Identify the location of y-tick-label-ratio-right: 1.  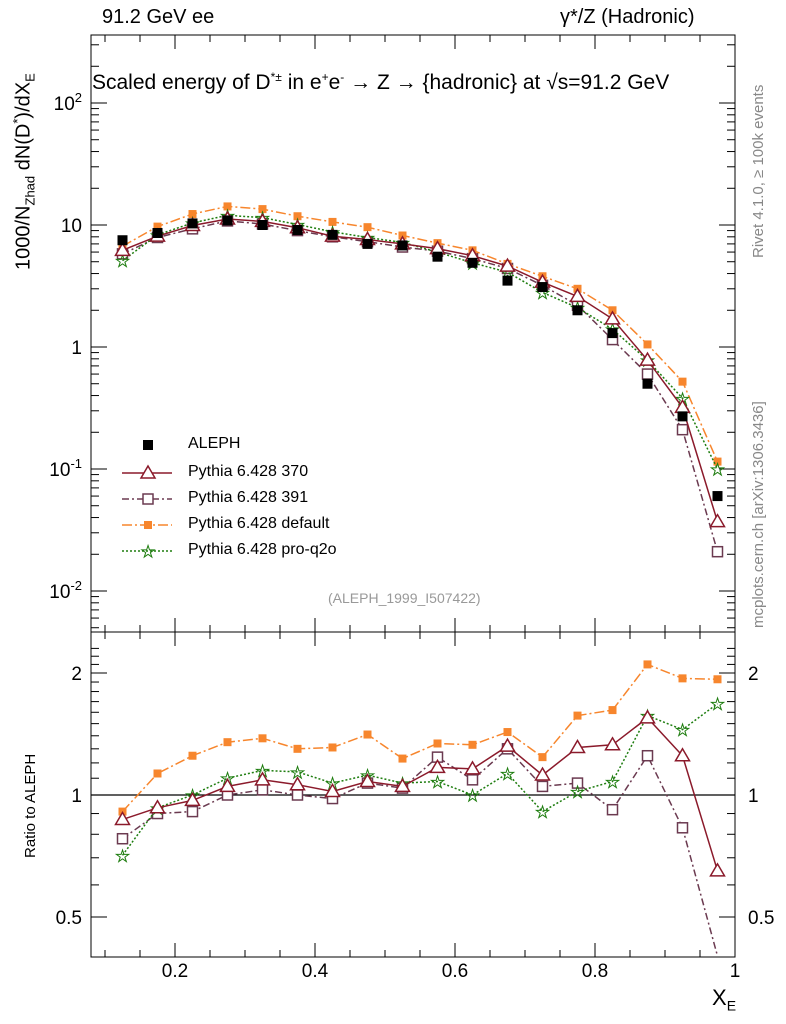
(753, 796).